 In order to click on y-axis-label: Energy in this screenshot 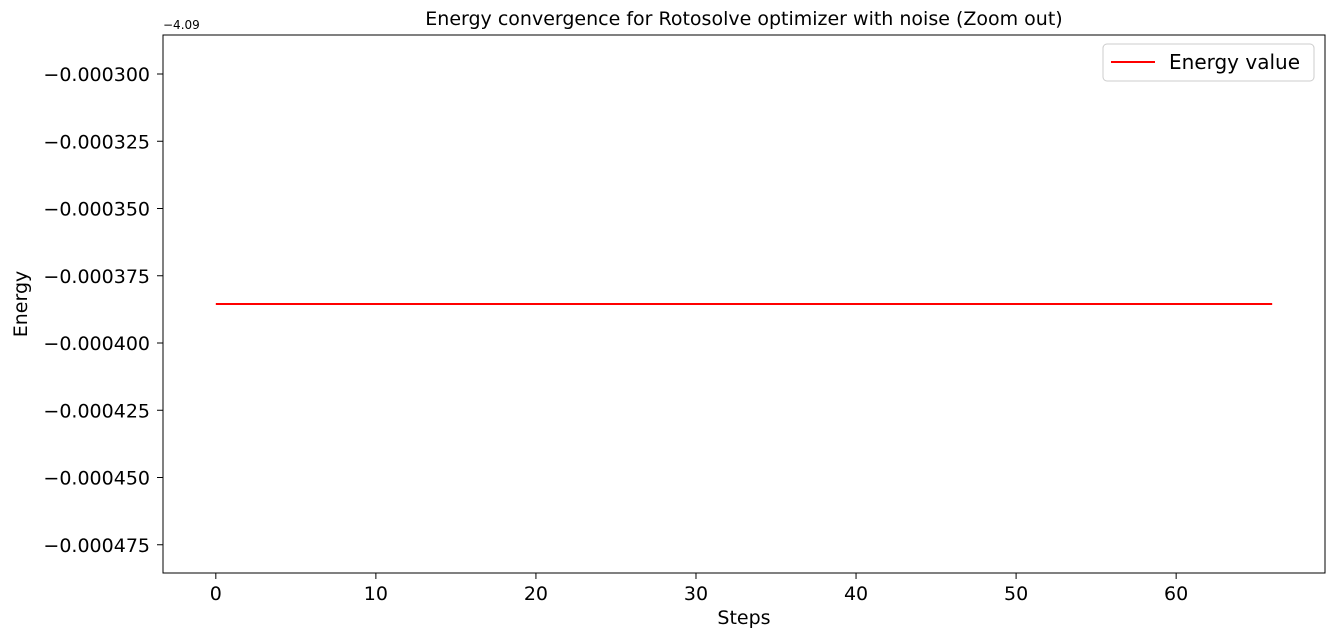, I will do `click(21, 304)`.